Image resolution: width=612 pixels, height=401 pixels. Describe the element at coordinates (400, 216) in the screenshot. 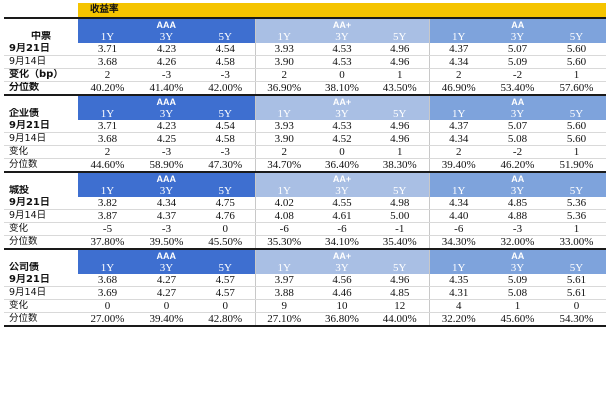

I see `value-cell: 5.00` at that location.